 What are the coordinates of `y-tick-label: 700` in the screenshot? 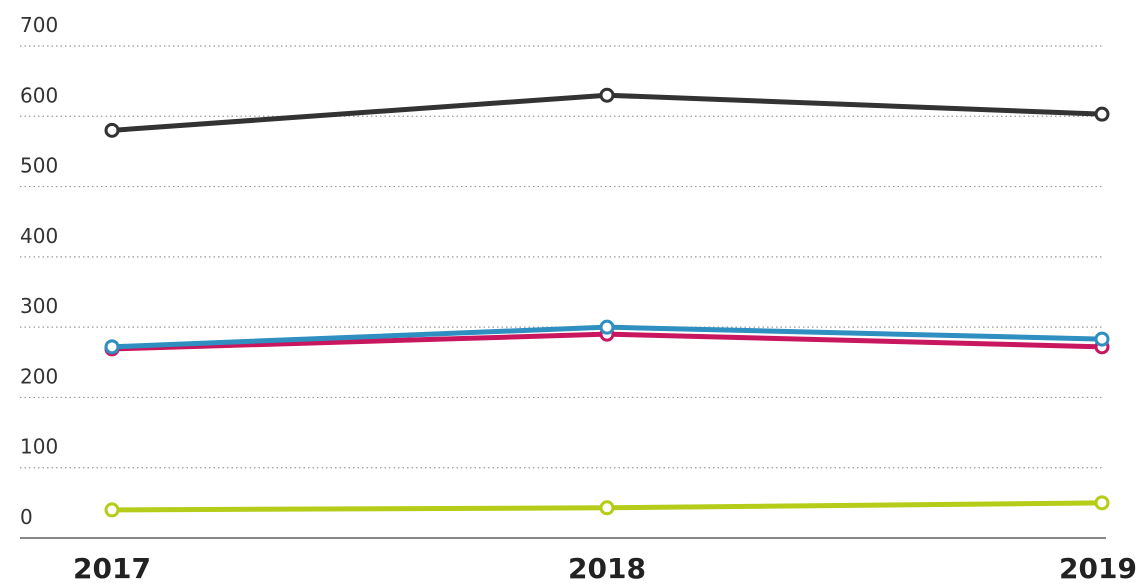 It's located at (39, 25).